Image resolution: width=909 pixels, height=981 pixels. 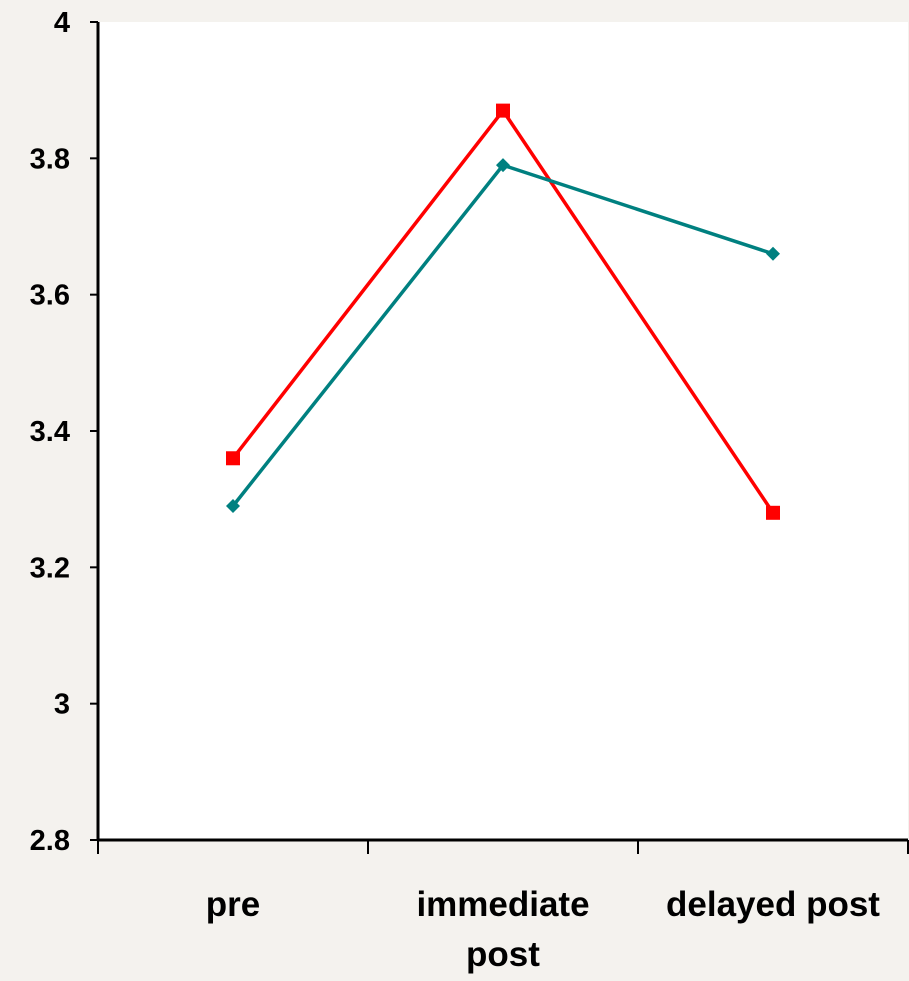 What do you see at coordinates (502, 904) in the screenshot?
I see `x-tick-label-line: immediate` at bounding box center [502, 904].